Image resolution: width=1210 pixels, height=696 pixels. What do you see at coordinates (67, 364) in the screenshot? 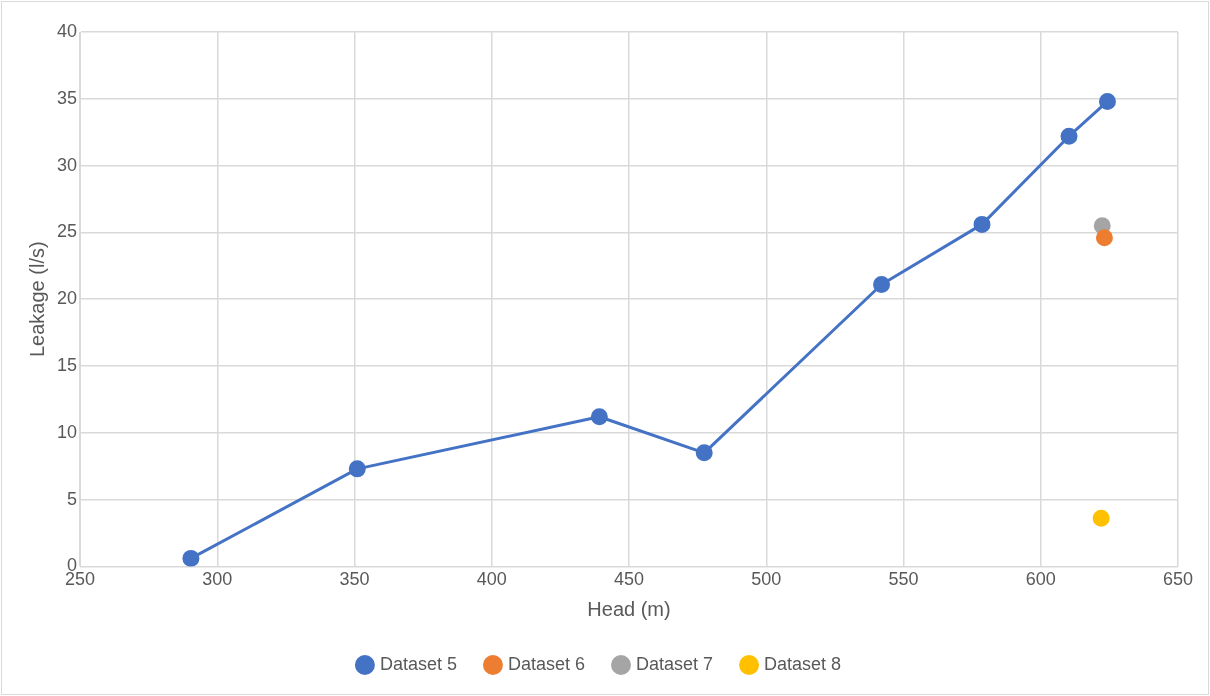
I see `y-tick-label: 15` at bounding box center [67, 364].